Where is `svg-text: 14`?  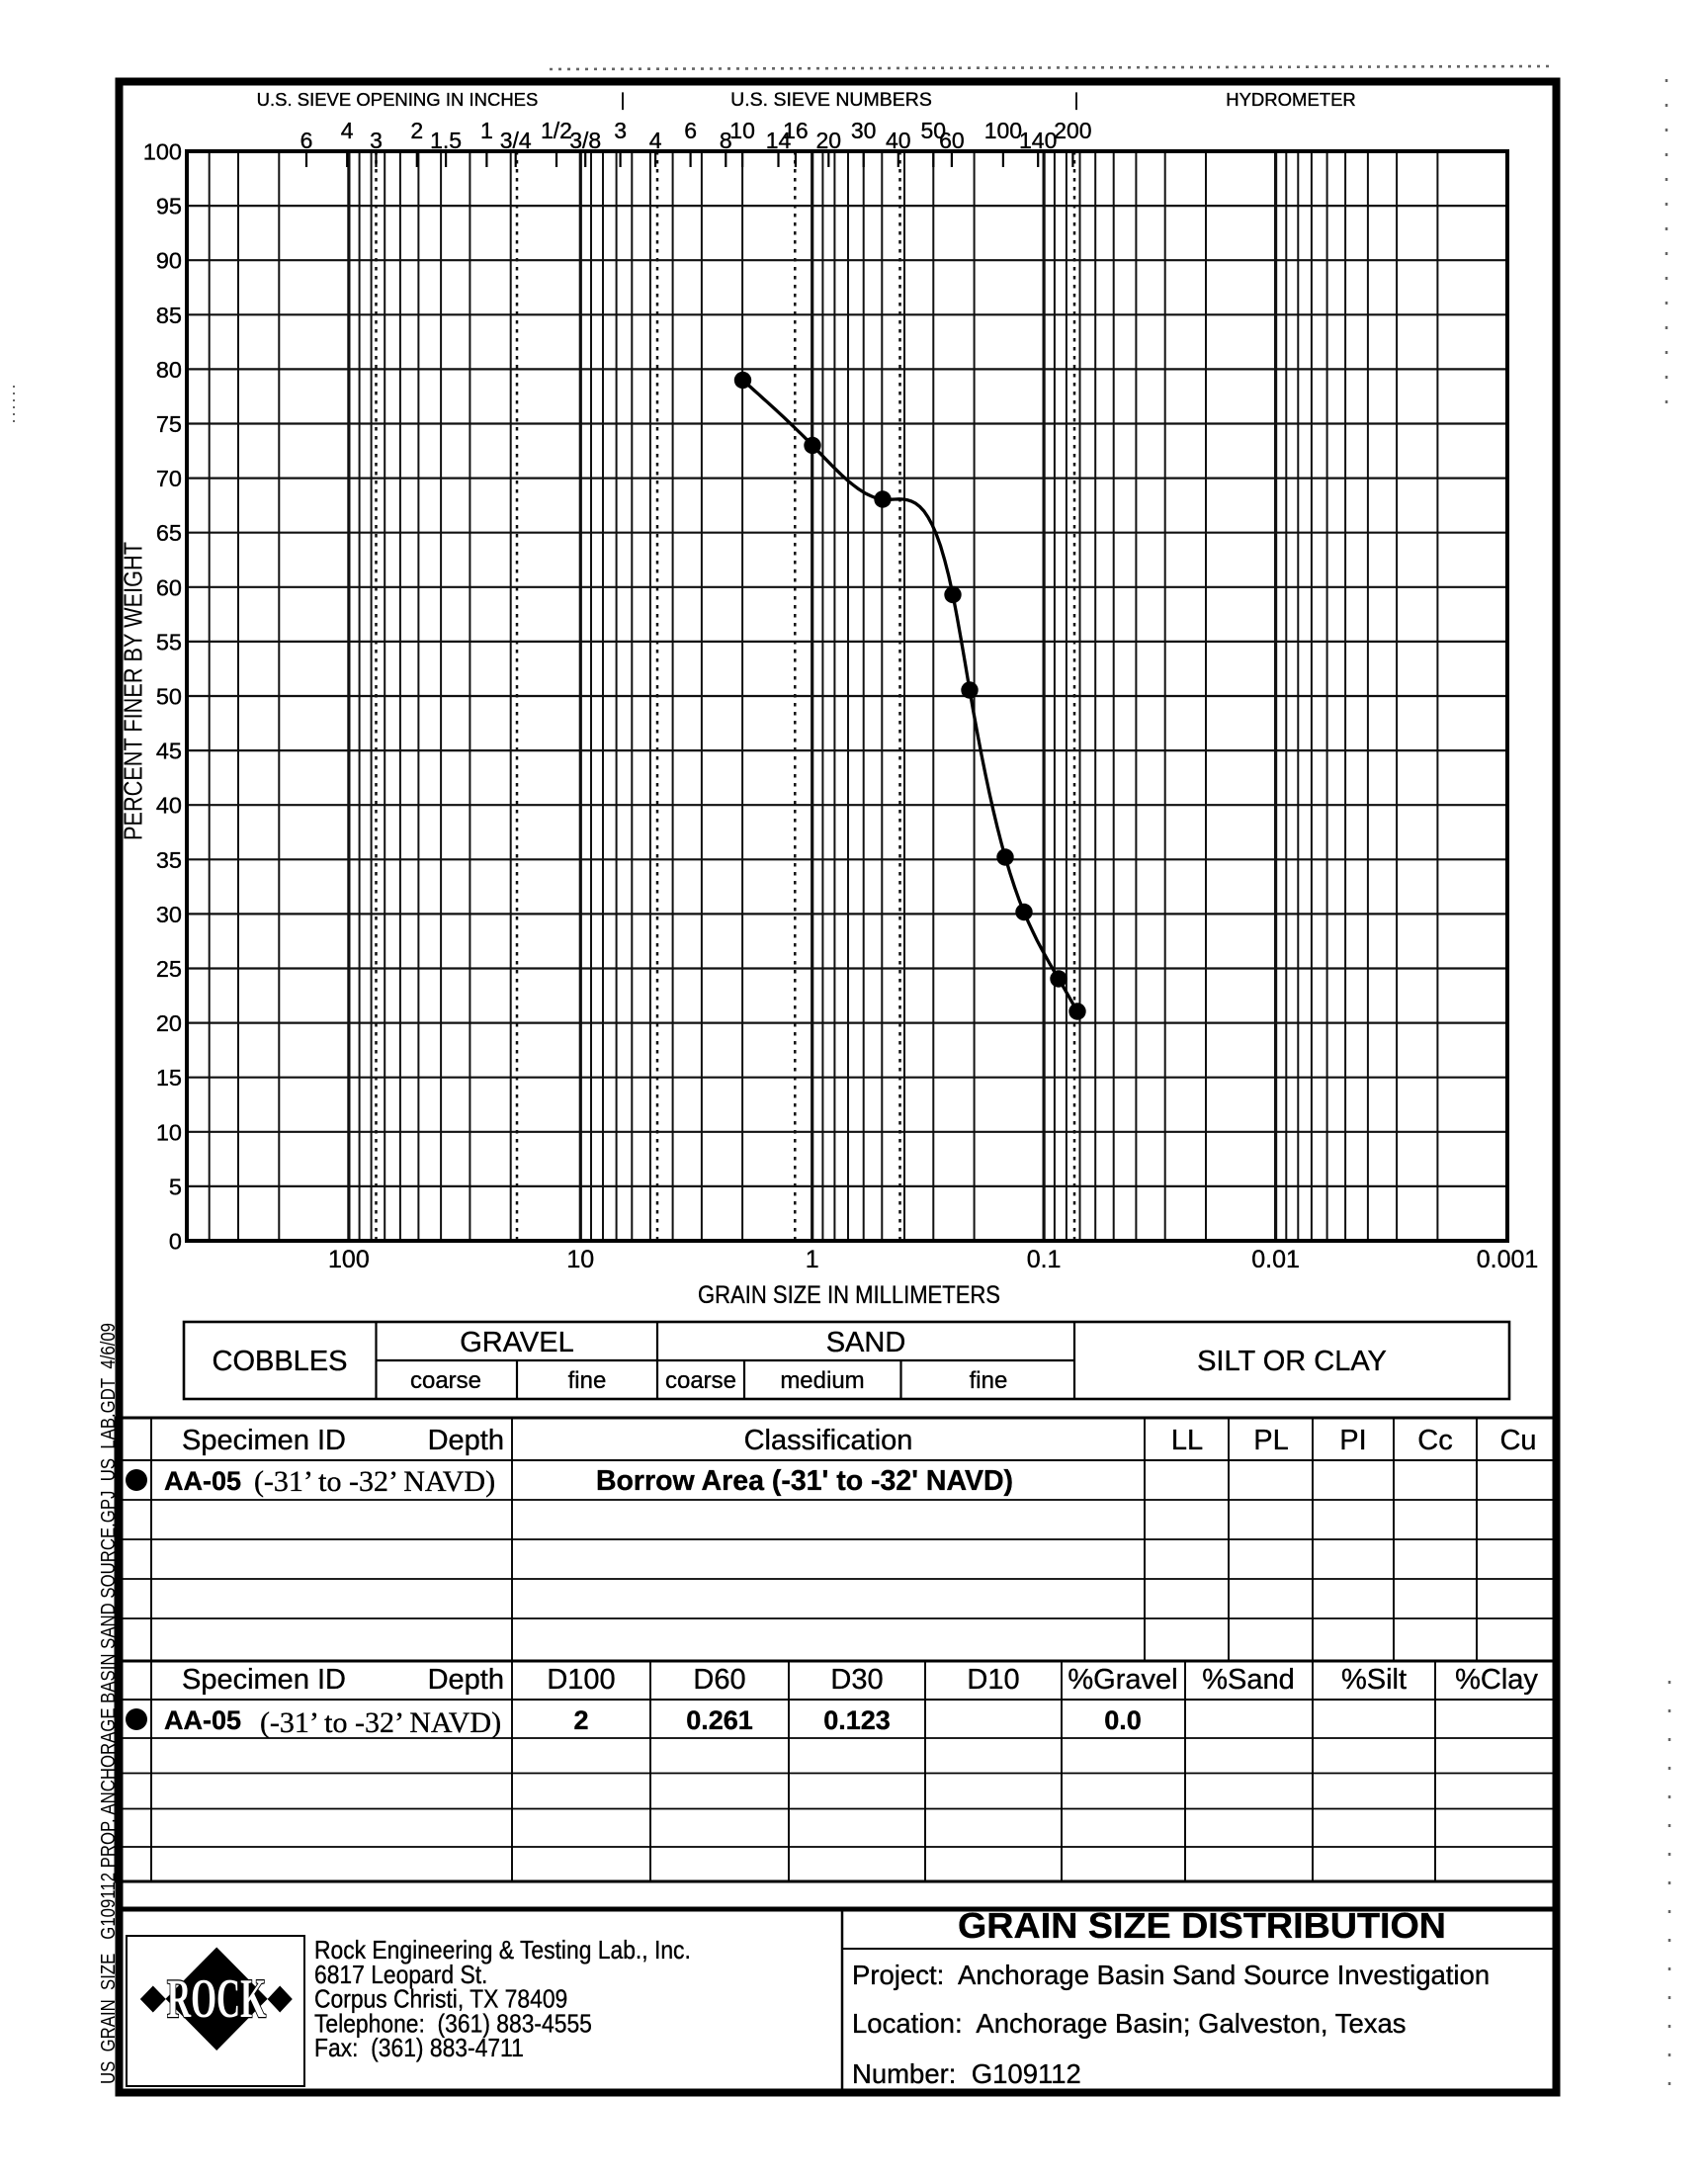
svg-text: 14 is located at coordinates (779, 140).